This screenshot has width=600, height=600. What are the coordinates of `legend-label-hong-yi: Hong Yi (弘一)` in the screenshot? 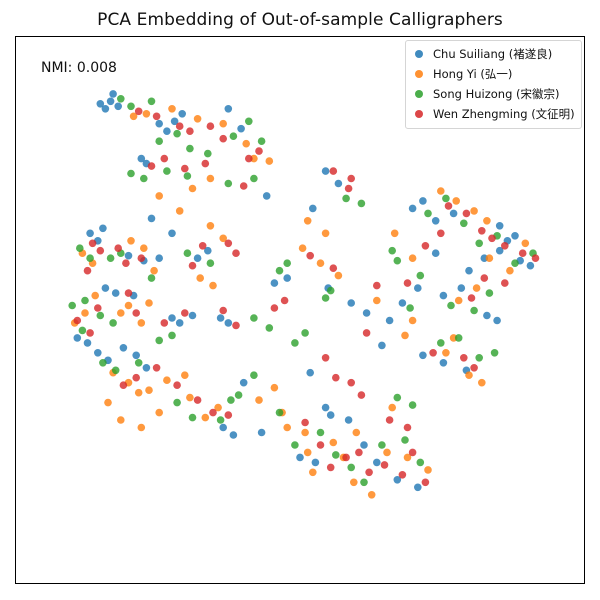 It's located at (473, 74).